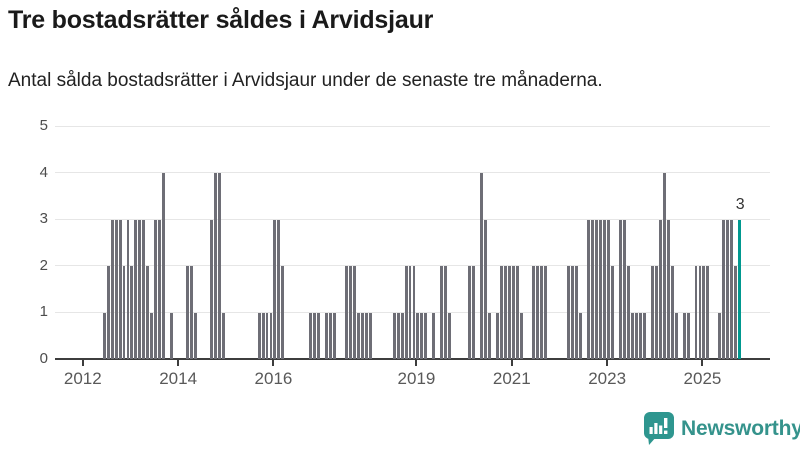  Describe the element at coordinates (702, 378) in the screenshot. I see `x-axis-tick-label: 2025` at that location.